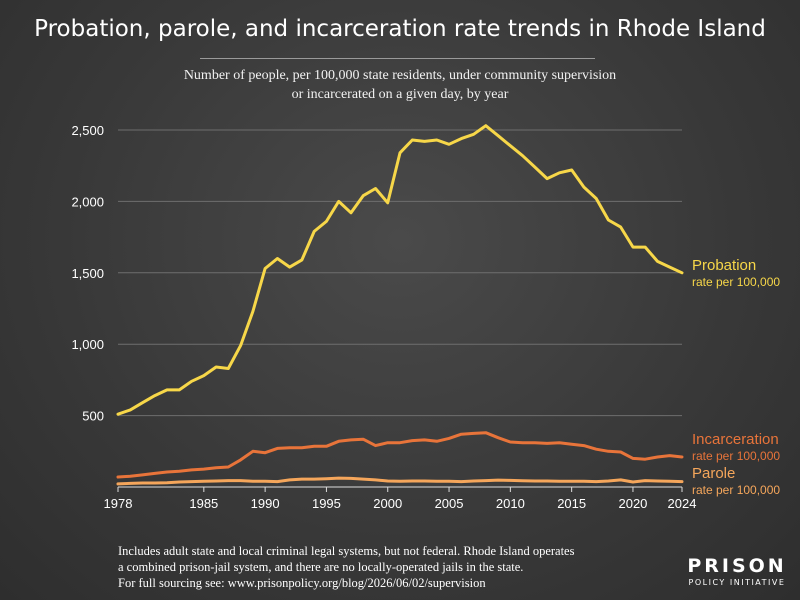  Describe the element at coordinates (265, 503) in the screenshot. I see `x-tick-label: 1990` at that location.